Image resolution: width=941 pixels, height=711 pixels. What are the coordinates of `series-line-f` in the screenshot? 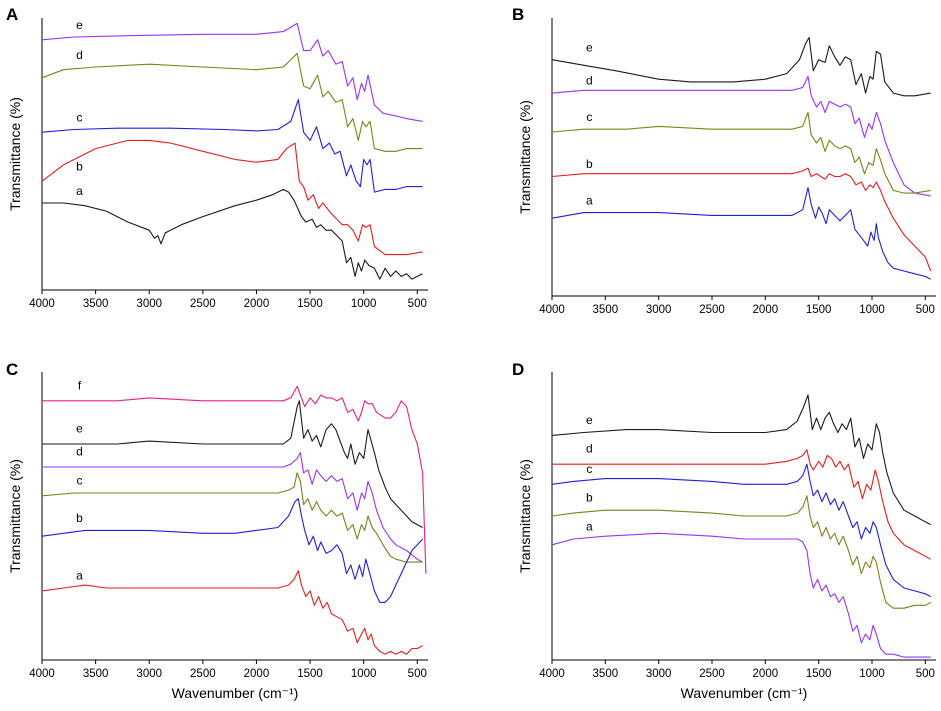 It's located at (234, 479).